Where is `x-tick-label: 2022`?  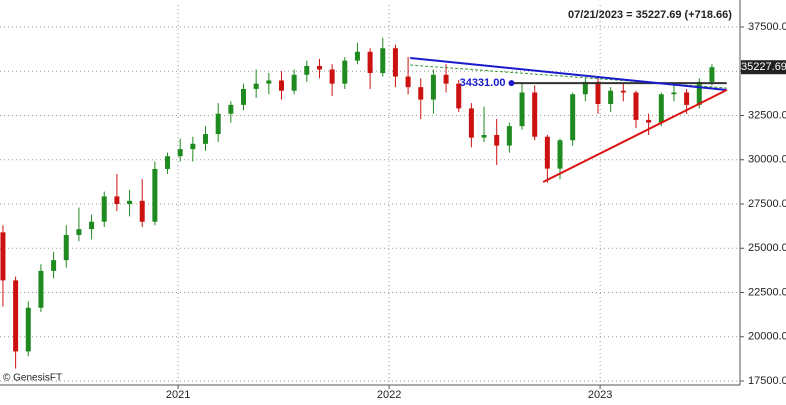
x-tick-label: 2022 is located at coordinates (389, 395).